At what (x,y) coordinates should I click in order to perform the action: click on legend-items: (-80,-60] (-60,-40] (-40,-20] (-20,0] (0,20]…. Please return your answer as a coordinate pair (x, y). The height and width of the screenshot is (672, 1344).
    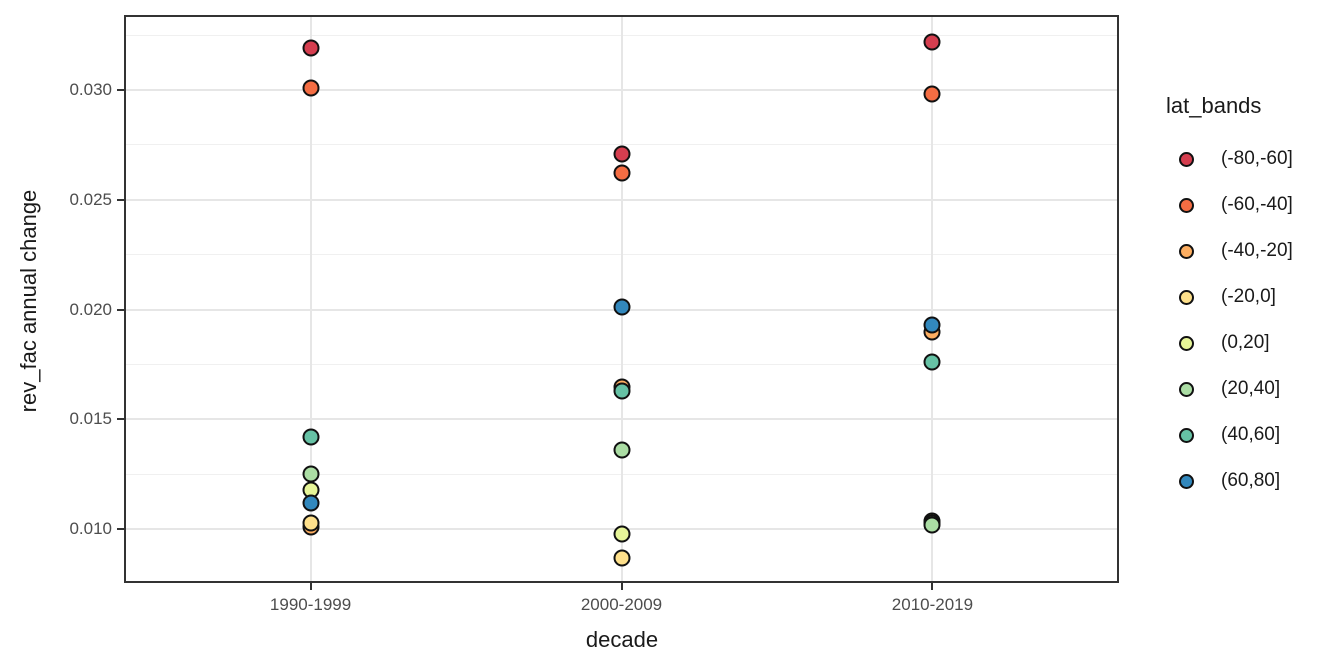
    Looking at the image, I should click on (1253, 320).